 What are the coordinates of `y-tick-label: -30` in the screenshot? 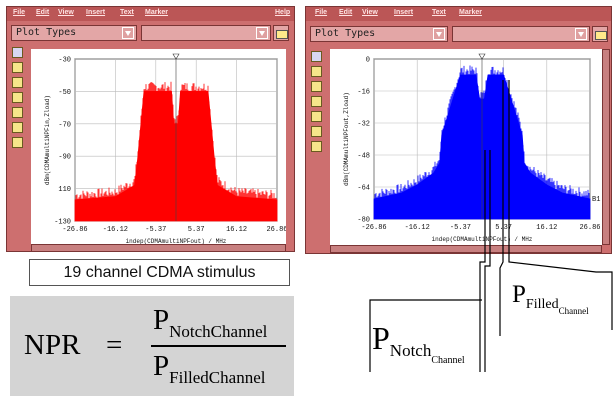 It's located at (64, 61).